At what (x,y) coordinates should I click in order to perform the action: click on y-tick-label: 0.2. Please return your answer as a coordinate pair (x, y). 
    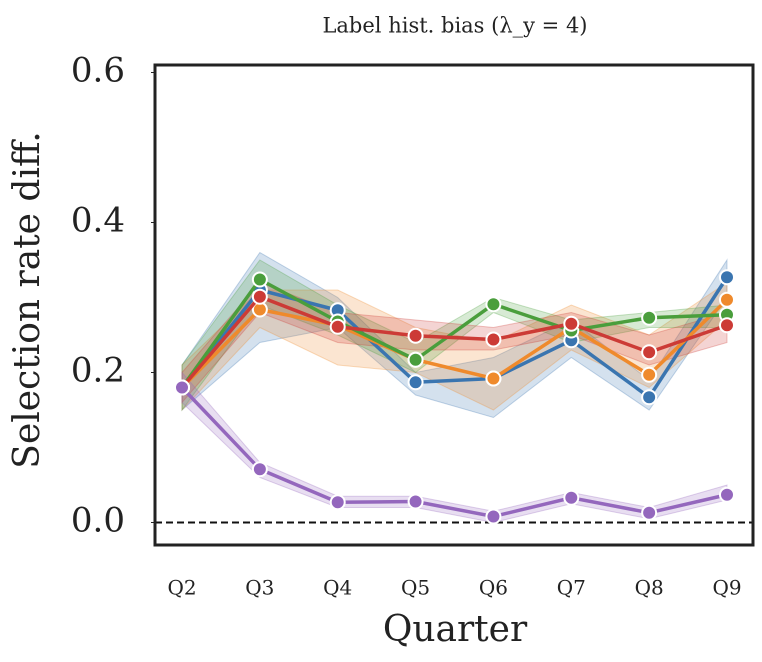
    Looking at the image, I should click on (98, 371).